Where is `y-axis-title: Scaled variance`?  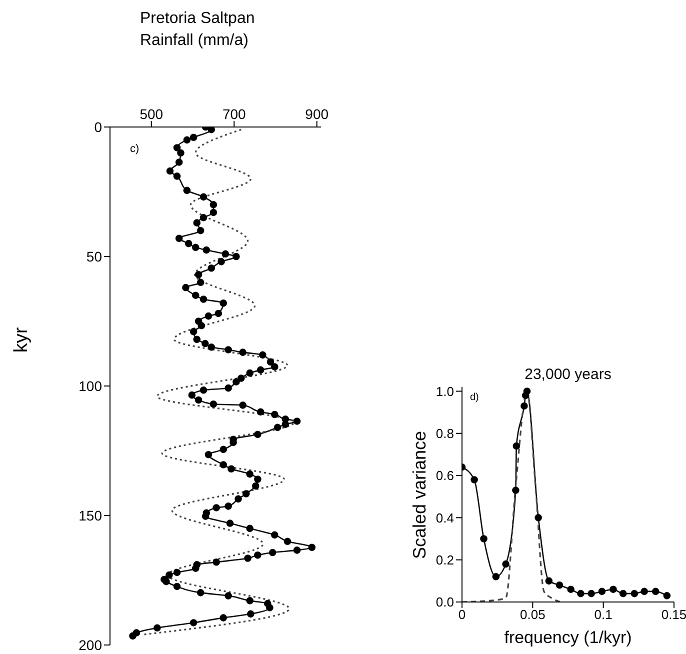 y-axis-title: Scaled variance is located at coordinates (420, 495).